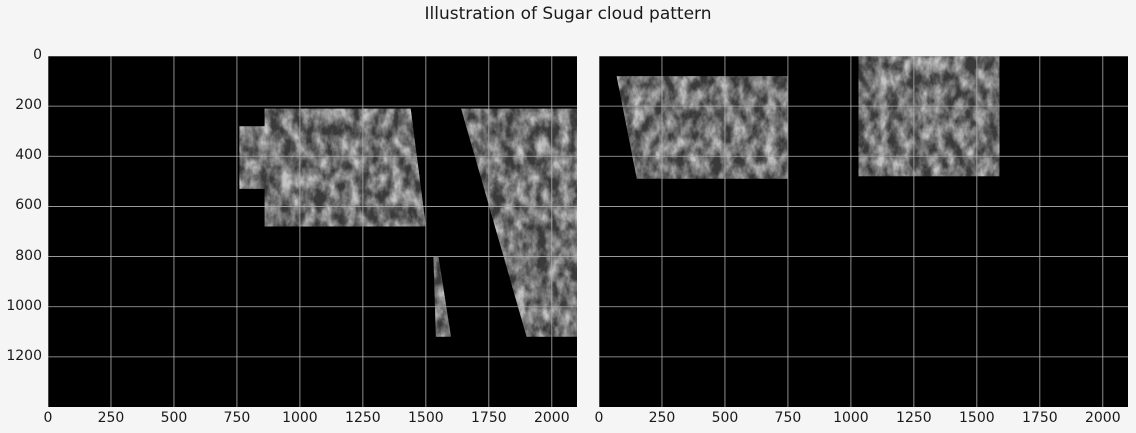  What do you see at coordinates (24, 355) in the screenshot?
I see `y-tick-label: 1200` at bounding box center [24, 355].